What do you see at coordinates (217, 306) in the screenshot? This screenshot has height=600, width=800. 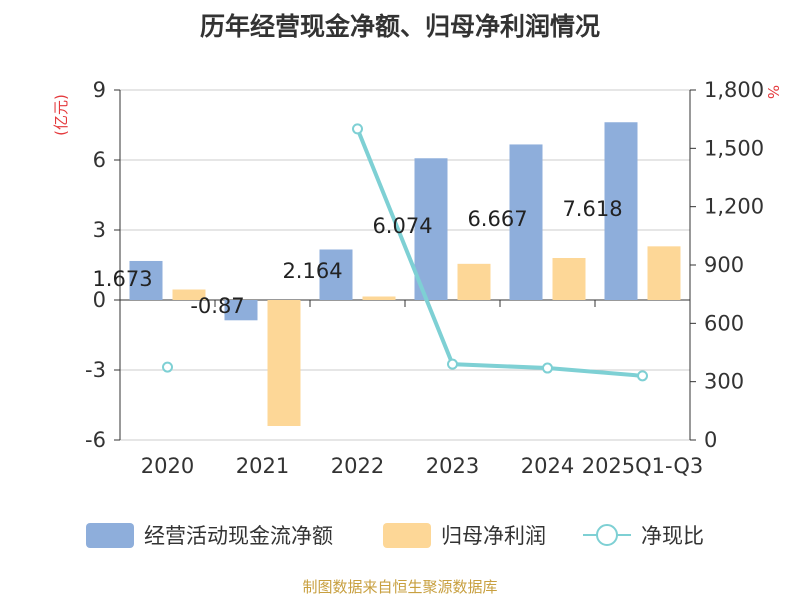 I see `cashflow-data-label: -0.87` at bounding box center [217, 306].